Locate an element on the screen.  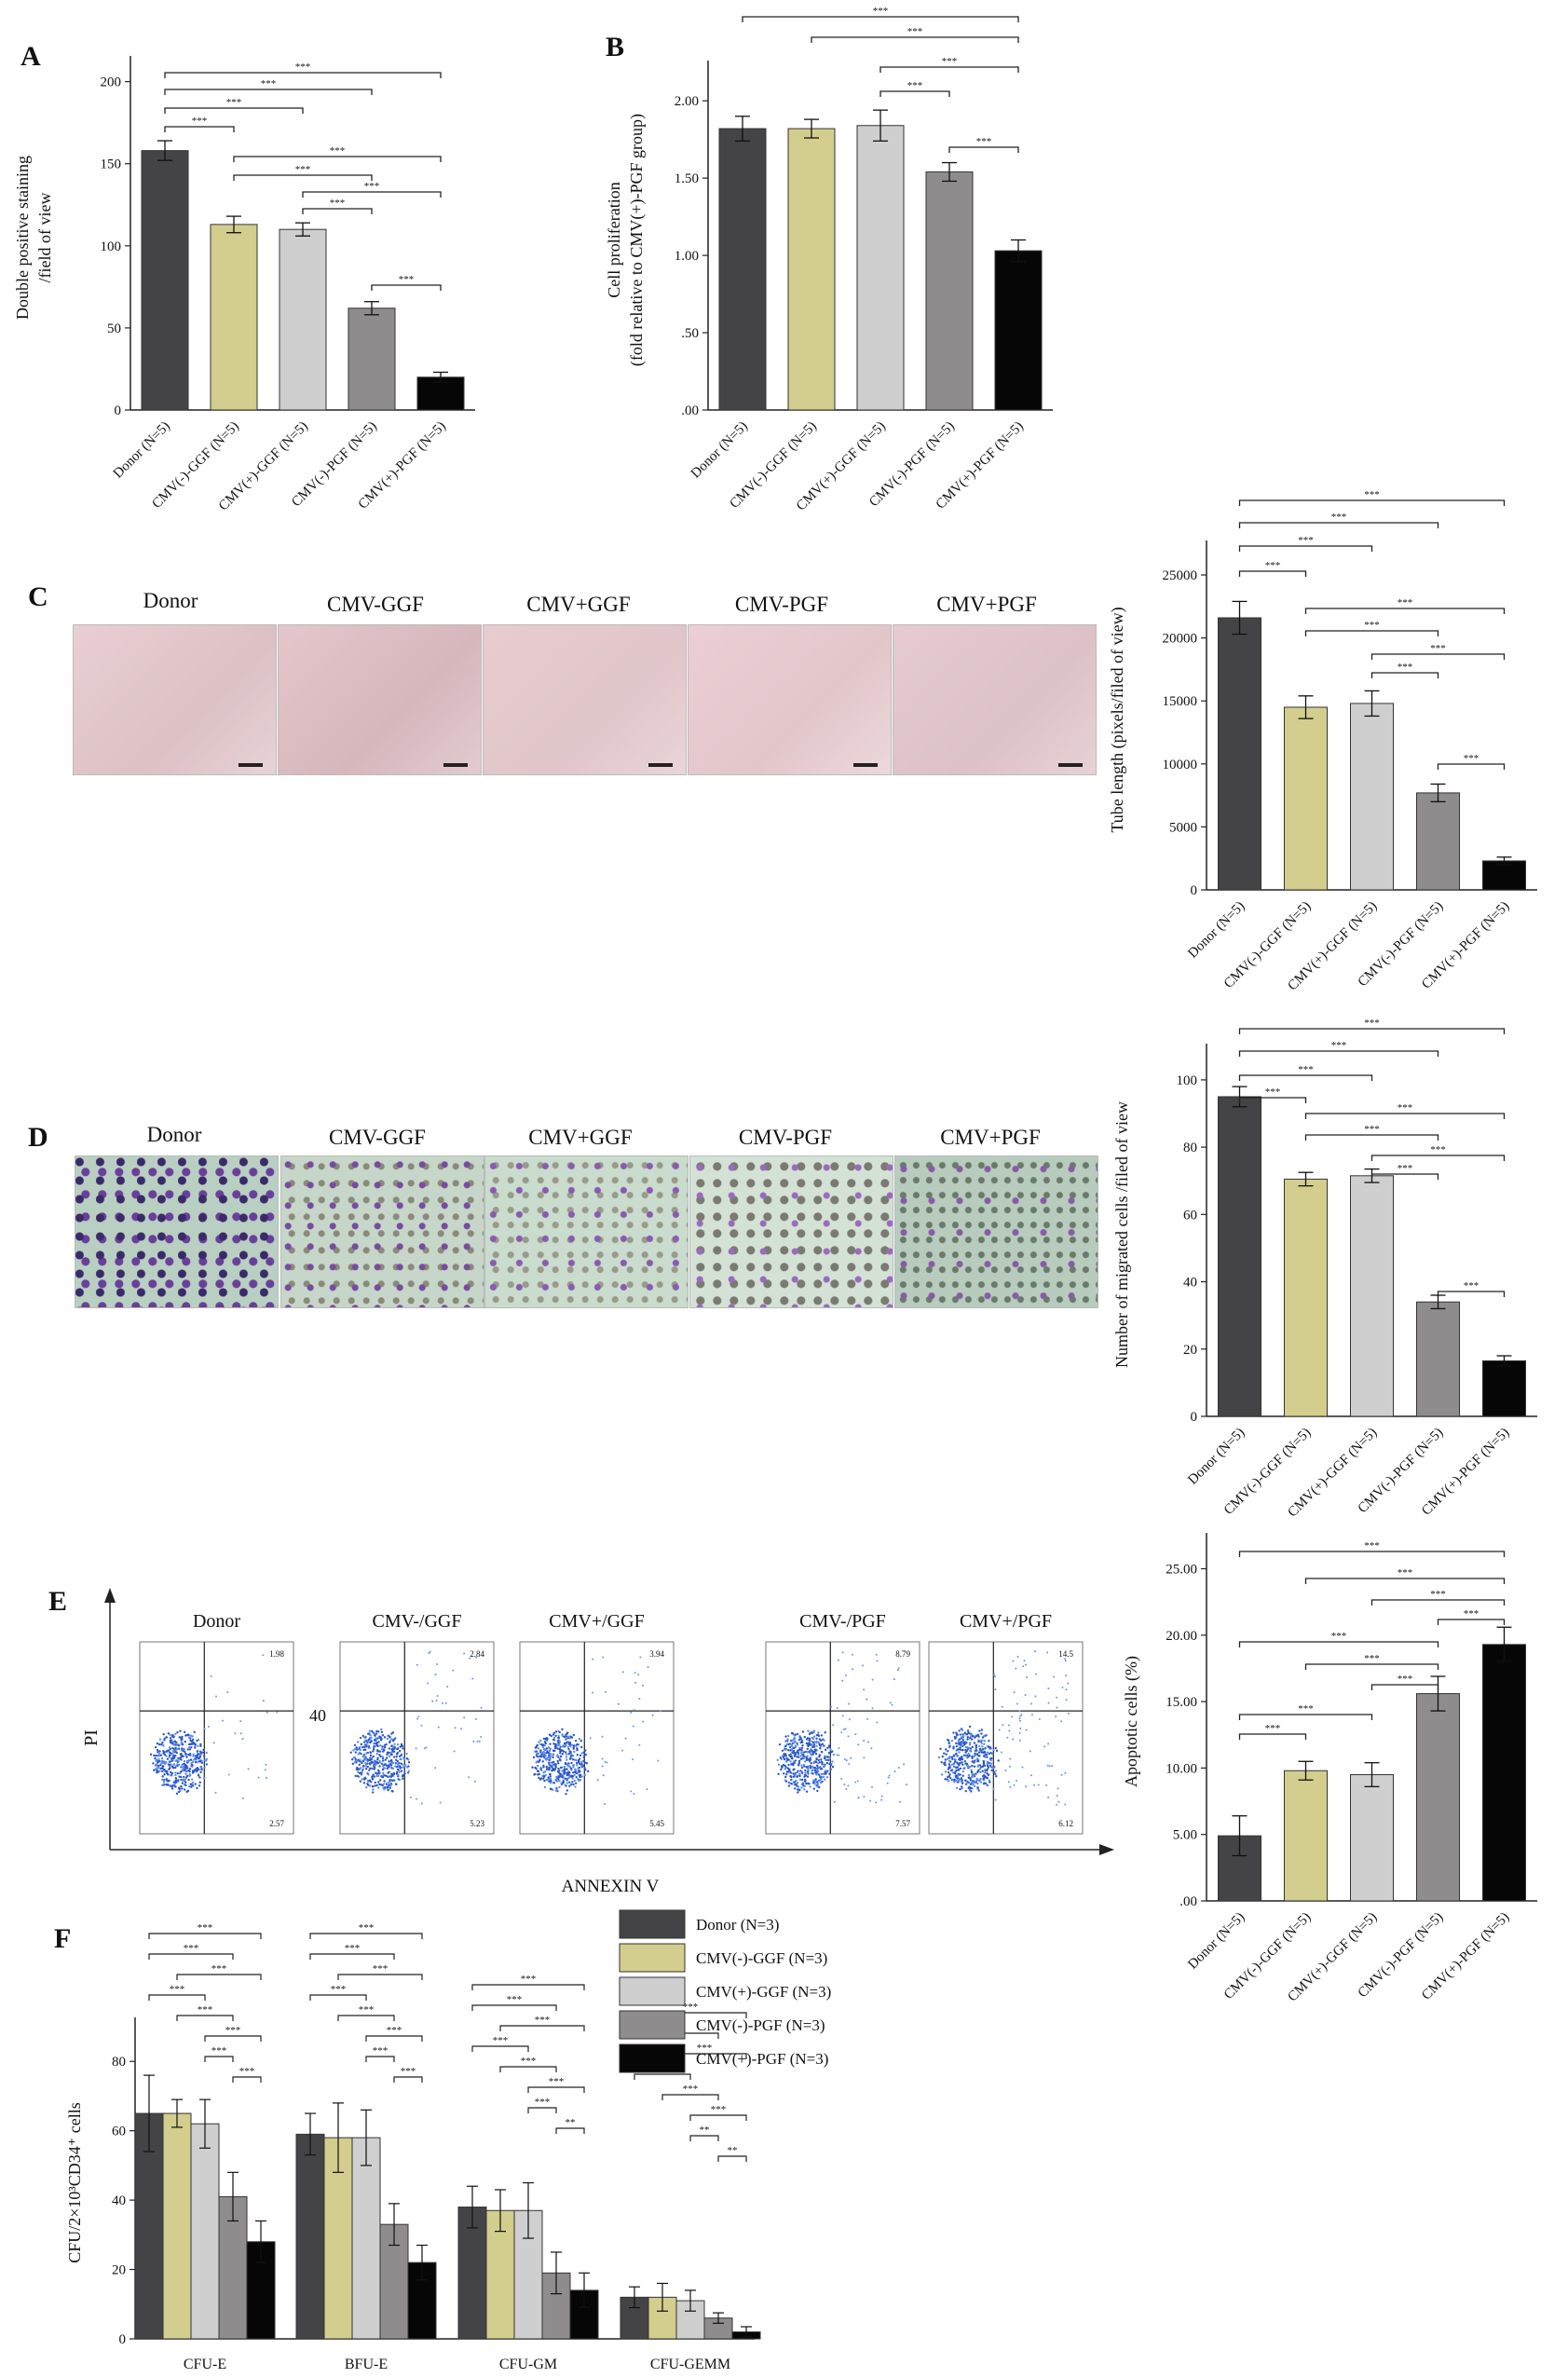
y-tick-label: 60 is located at coordinates (119, 2132).